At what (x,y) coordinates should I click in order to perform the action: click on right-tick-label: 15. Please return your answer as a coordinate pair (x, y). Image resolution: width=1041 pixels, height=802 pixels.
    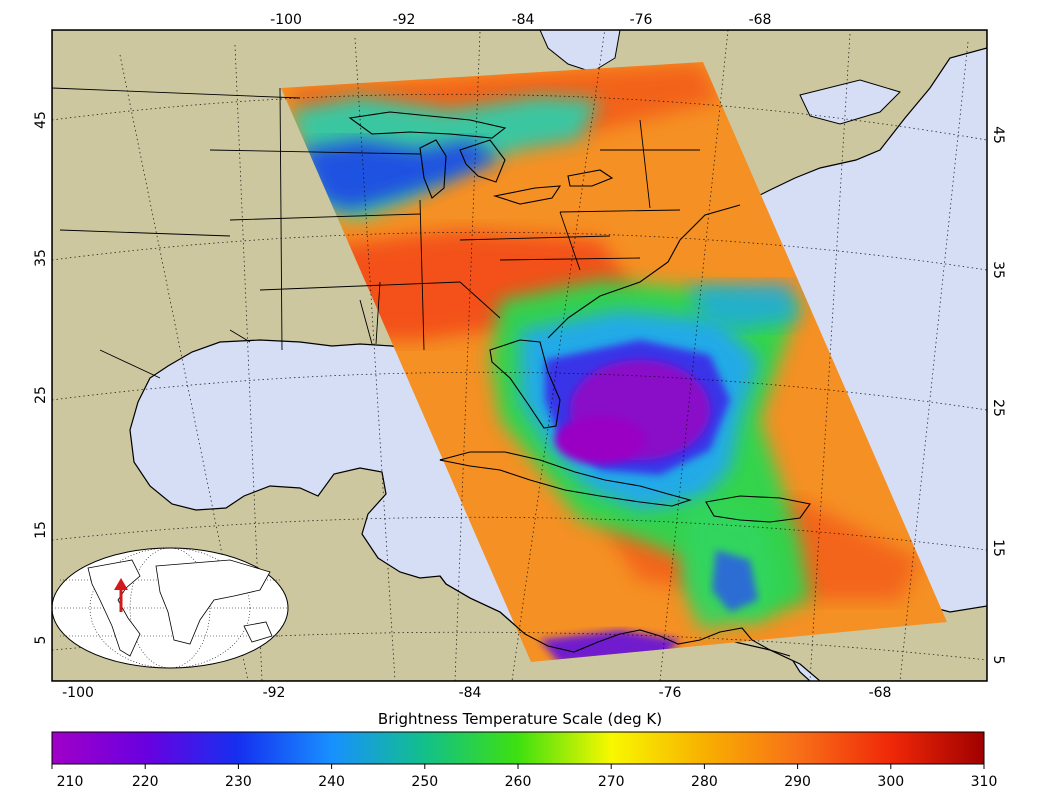
    Looking at the image, I should click on (998, 548).